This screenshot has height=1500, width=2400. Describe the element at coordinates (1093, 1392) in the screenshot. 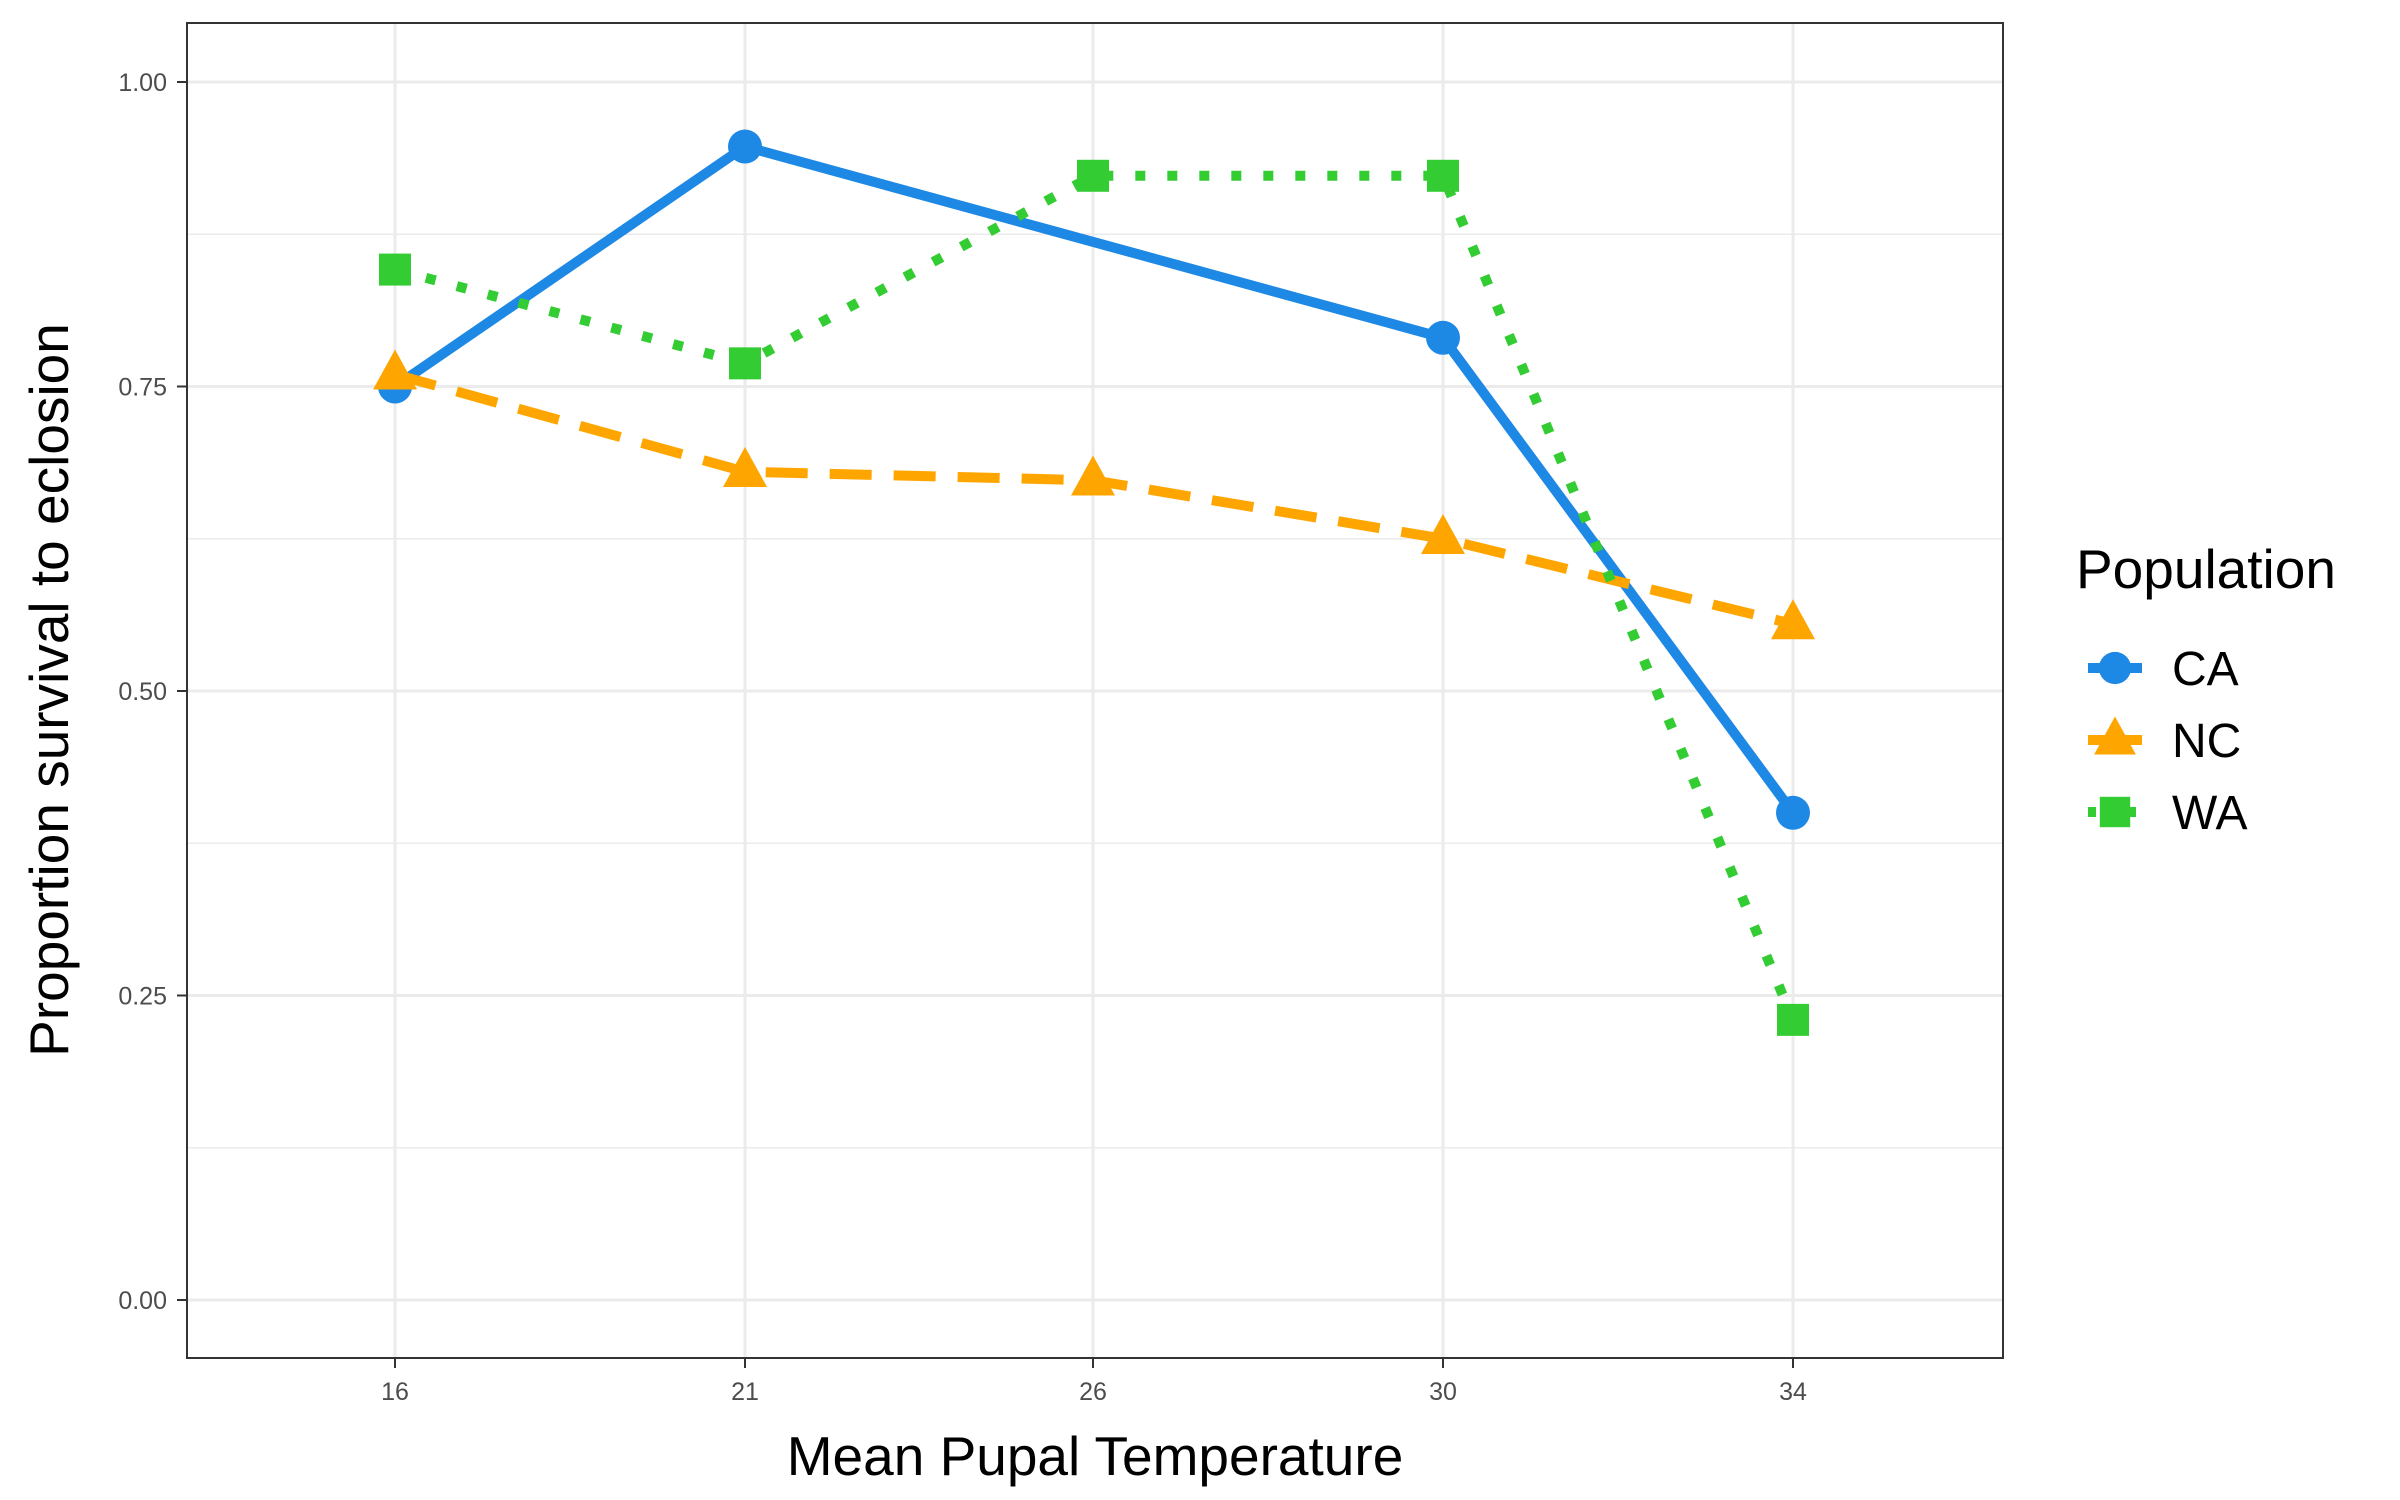

I see `x-tick-label: 26` at that location.